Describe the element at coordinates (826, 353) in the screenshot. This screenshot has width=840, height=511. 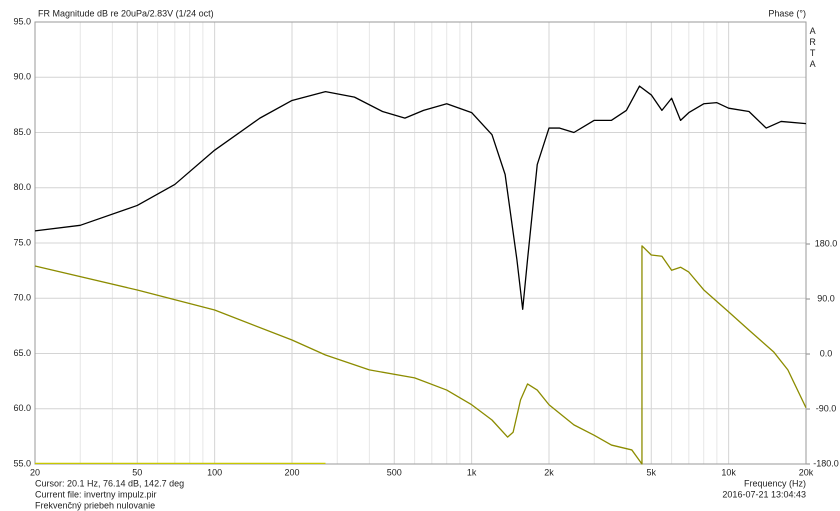
I see `y2-tick-label: 0.0` at that location.